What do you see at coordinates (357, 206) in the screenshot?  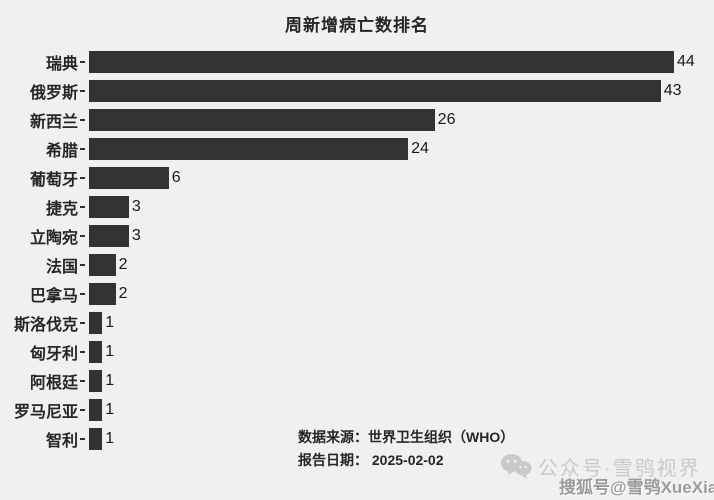 I see `bar-row: 捷克 3` at bounding box center [357, 206].